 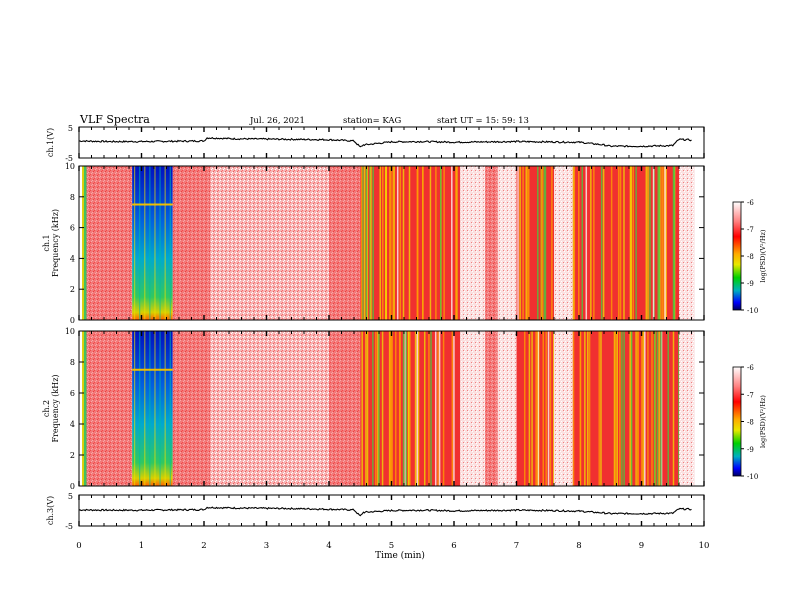 What do you see at coordinates (72, 362) in the screenshot?
I see `y-tick-label: 8` at bounding box center [72, 362].